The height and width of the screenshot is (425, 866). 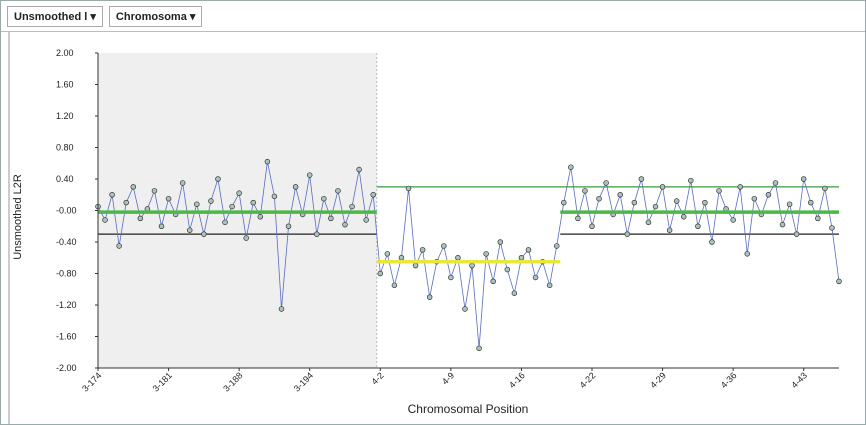 I want to click on dropdown: Unsmoothed l ▾, so click(x=55, y=16).